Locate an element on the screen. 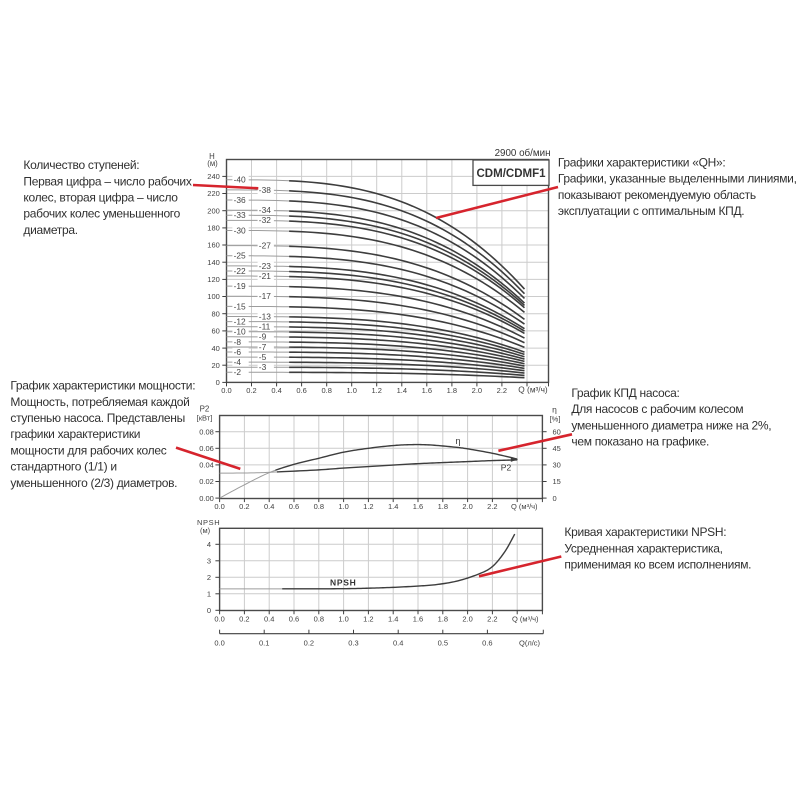 The width and height of the screenshot is (800, 805). svg-text: 0.08 is located at coordinates (206, 431).